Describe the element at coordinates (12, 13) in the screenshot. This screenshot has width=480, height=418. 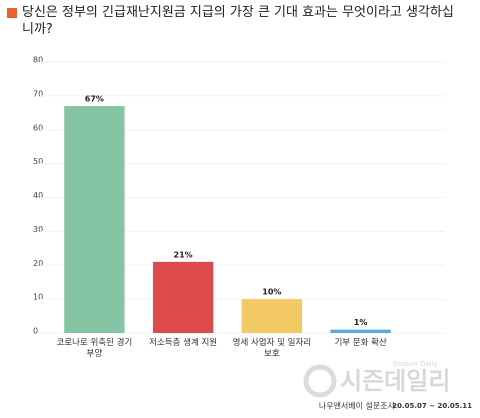
I see `title-marker` at that location.